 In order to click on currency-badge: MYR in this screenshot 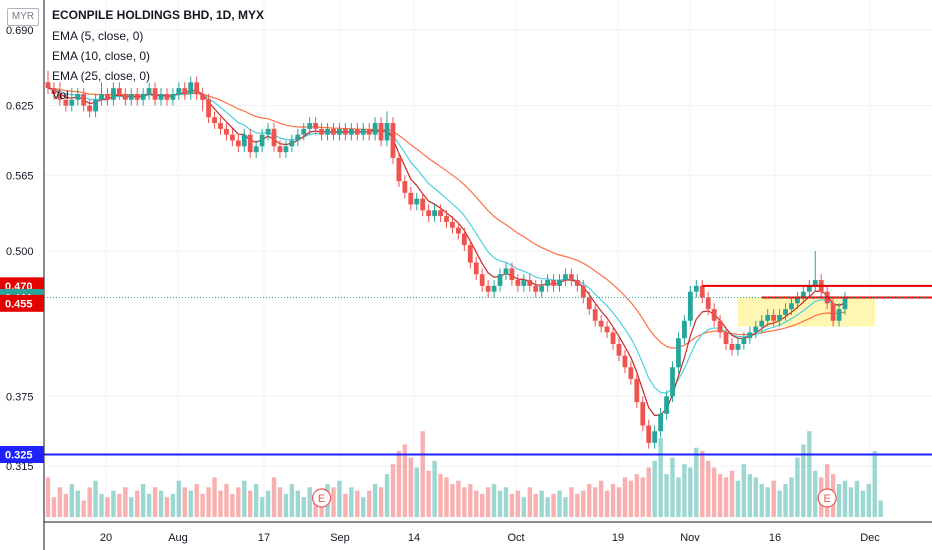, I will do `click(23, 17)`.